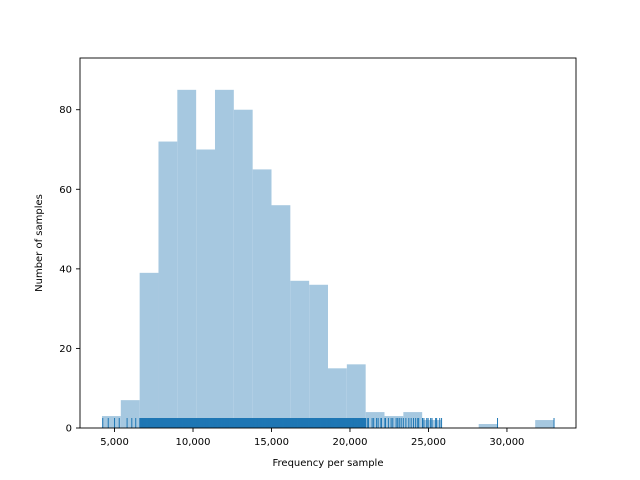  Describe the element at coordinates (114, 442) in the screenshot. I see `x-tick-label: 5,000` at that location.